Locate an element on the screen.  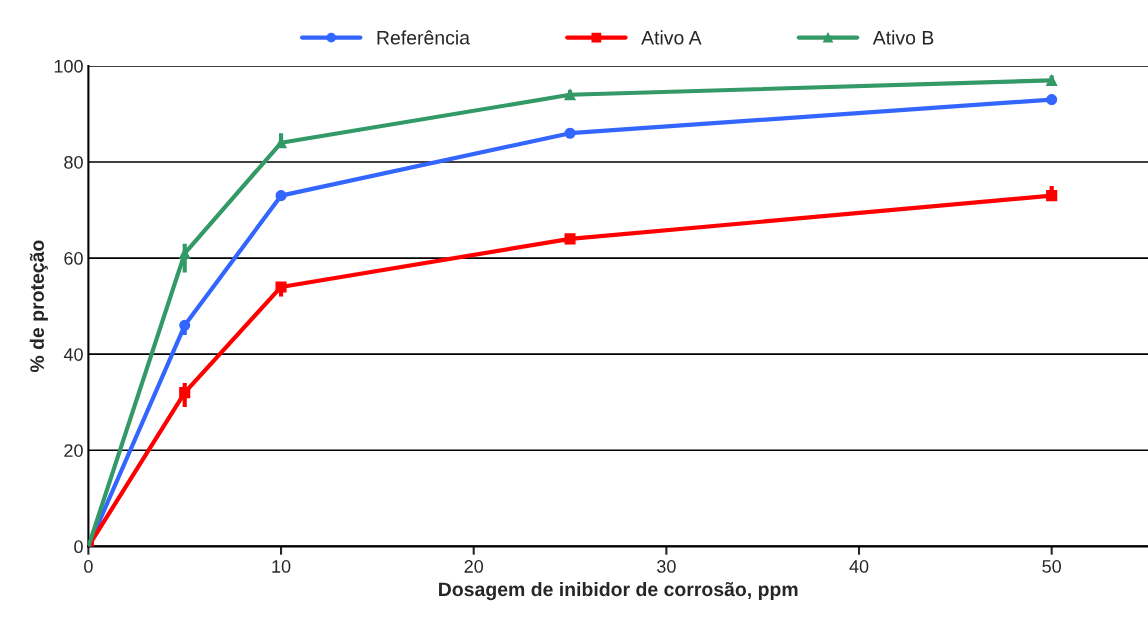
legend-label: Ativo A is located at coordinates (671, 37).